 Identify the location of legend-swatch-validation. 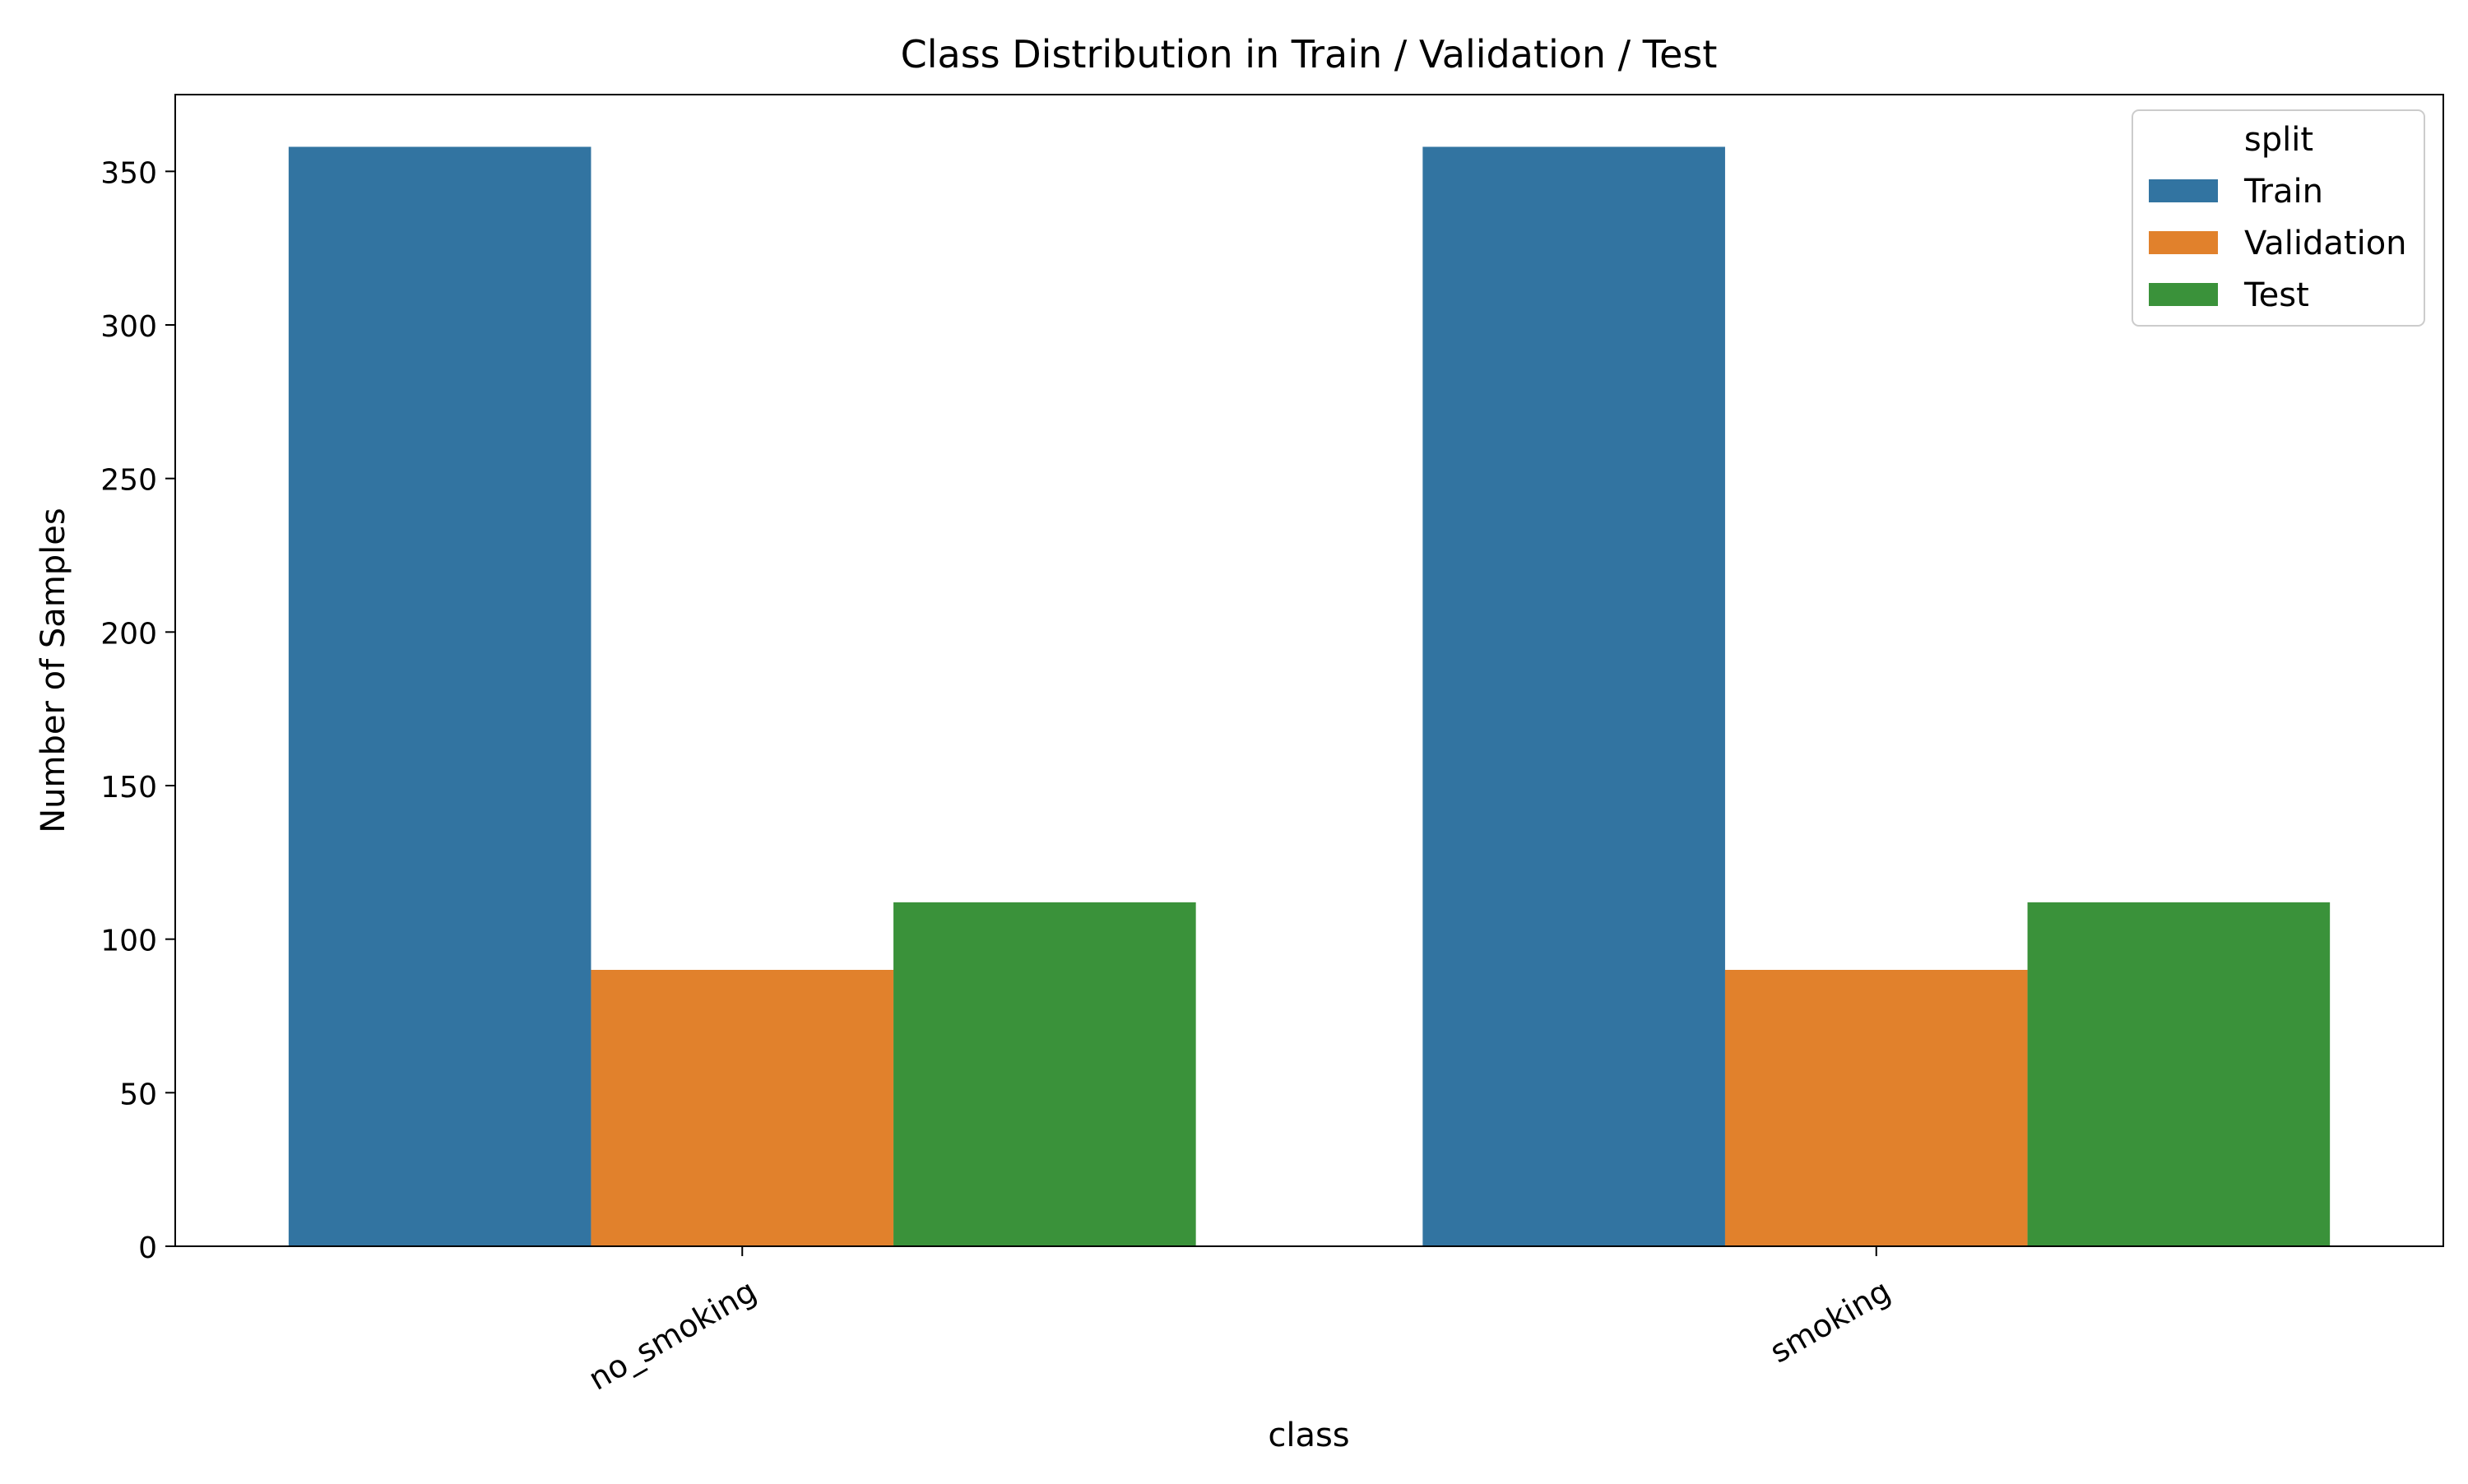
(2183, 242).